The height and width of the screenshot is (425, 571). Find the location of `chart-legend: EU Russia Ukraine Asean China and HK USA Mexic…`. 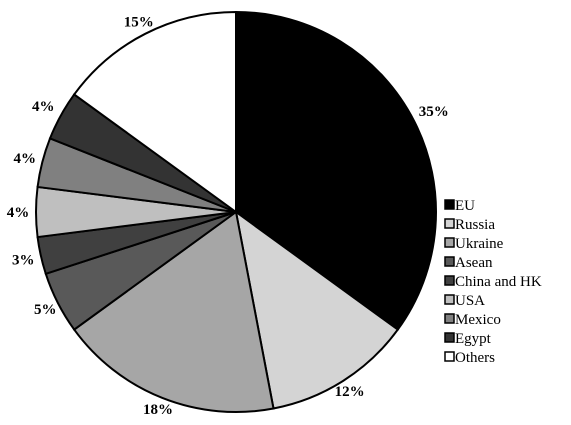

chart-legend: EU Russia Ukraine Asean China and HK USA Mexic… is located at coordinates (493, 282).